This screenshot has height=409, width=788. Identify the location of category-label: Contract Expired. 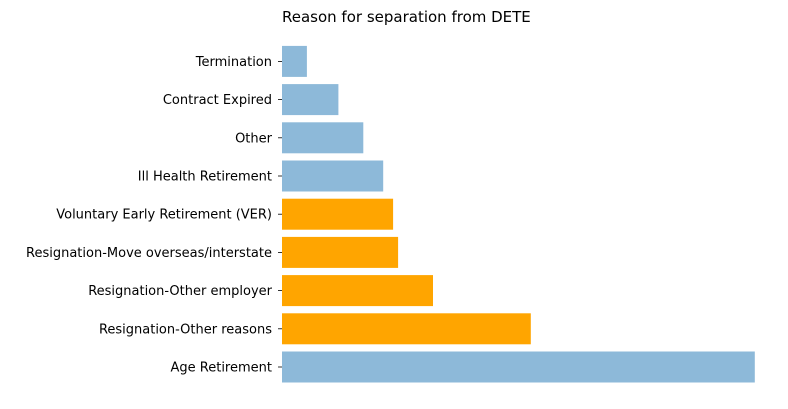
(217, 100).